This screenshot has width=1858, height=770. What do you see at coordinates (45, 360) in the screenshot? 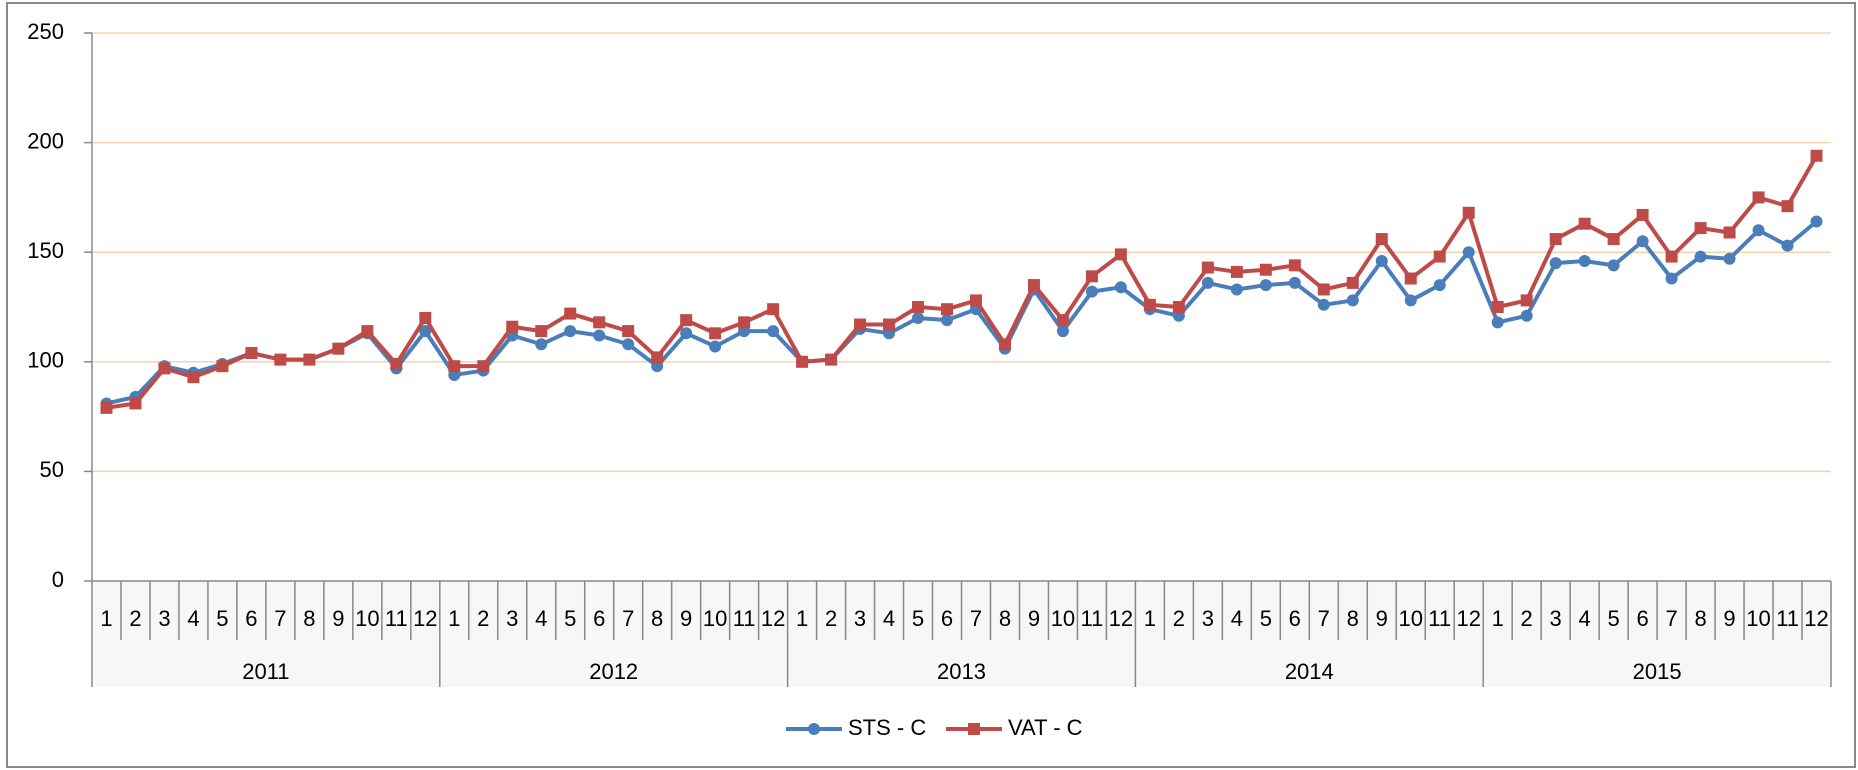
I see `y-tick-label: 100` at bounding box center [45, 360].